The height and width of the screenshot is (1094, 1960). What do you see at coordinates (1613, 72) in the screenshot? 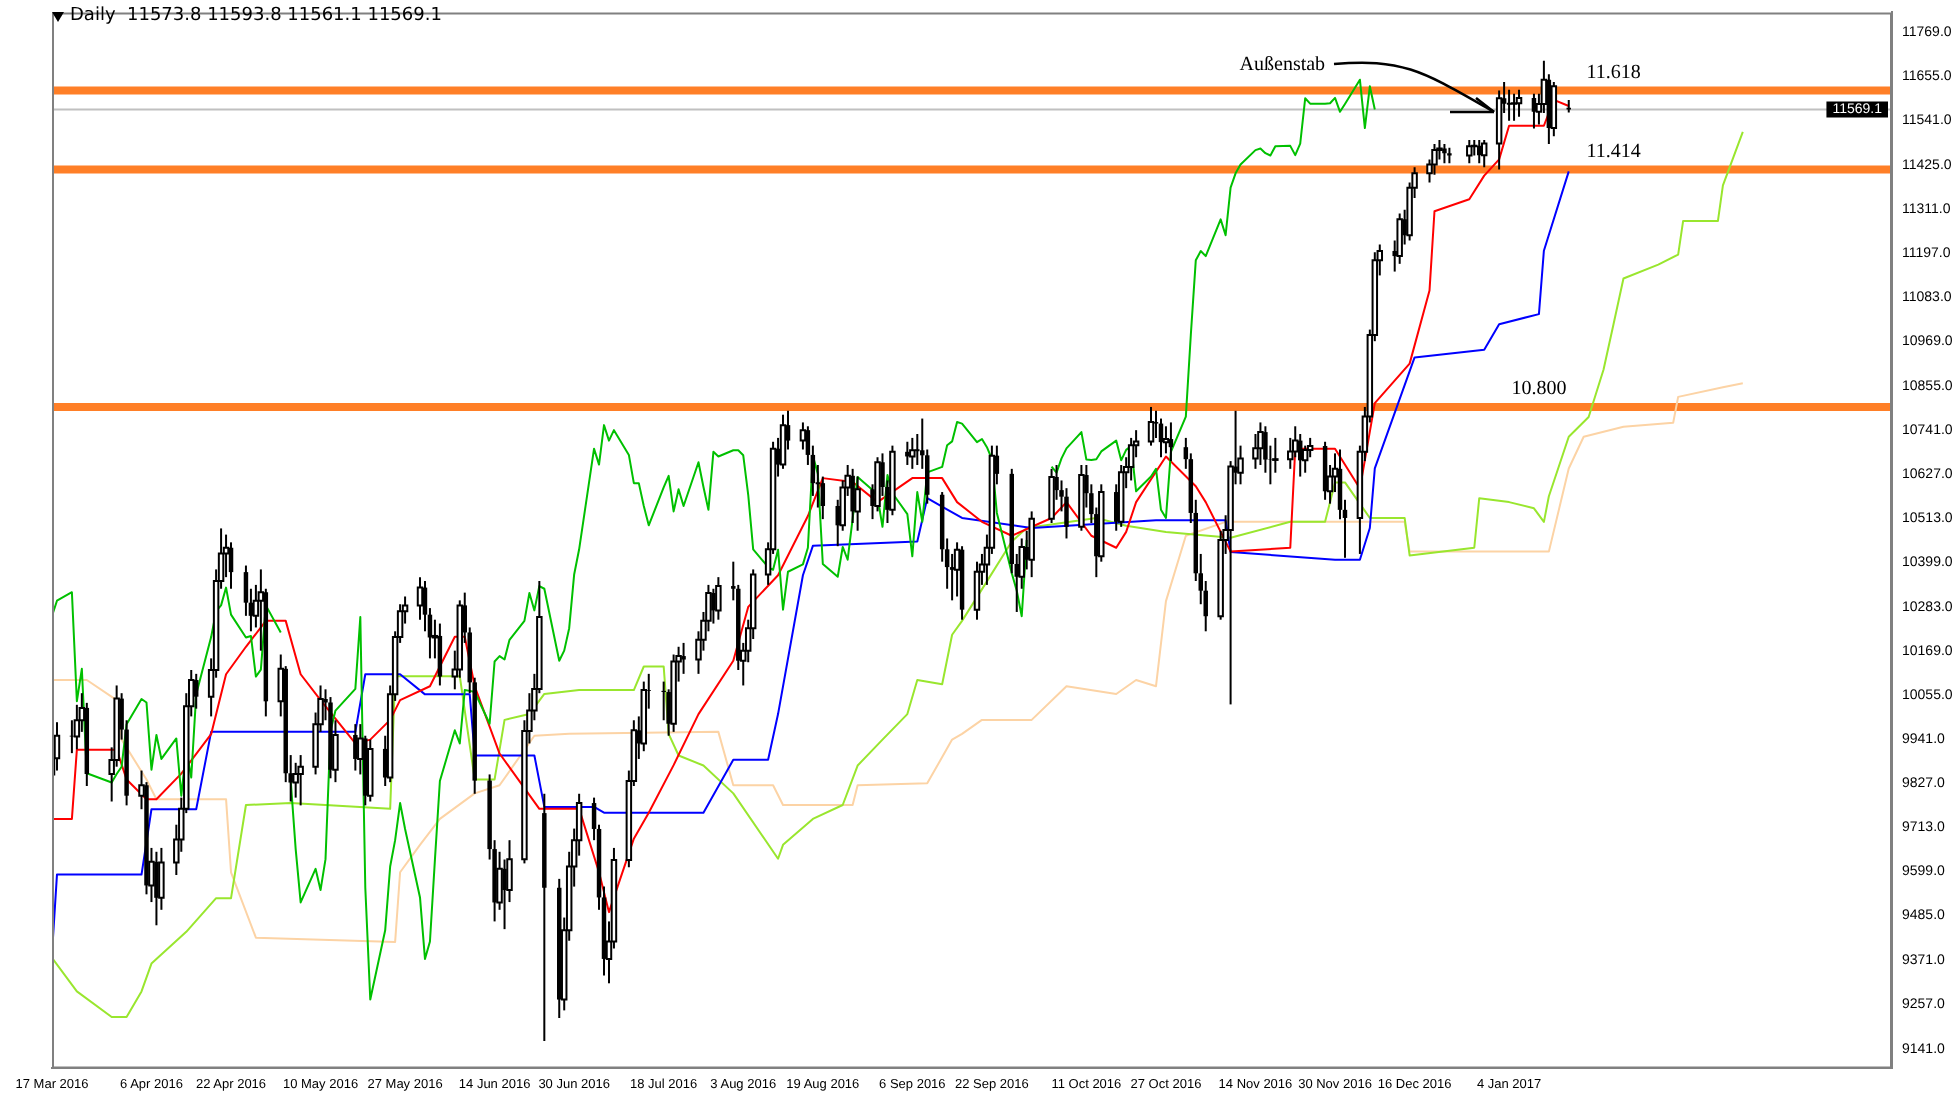
I see `annotation: 11.618` at bounding box center [1613, 72].